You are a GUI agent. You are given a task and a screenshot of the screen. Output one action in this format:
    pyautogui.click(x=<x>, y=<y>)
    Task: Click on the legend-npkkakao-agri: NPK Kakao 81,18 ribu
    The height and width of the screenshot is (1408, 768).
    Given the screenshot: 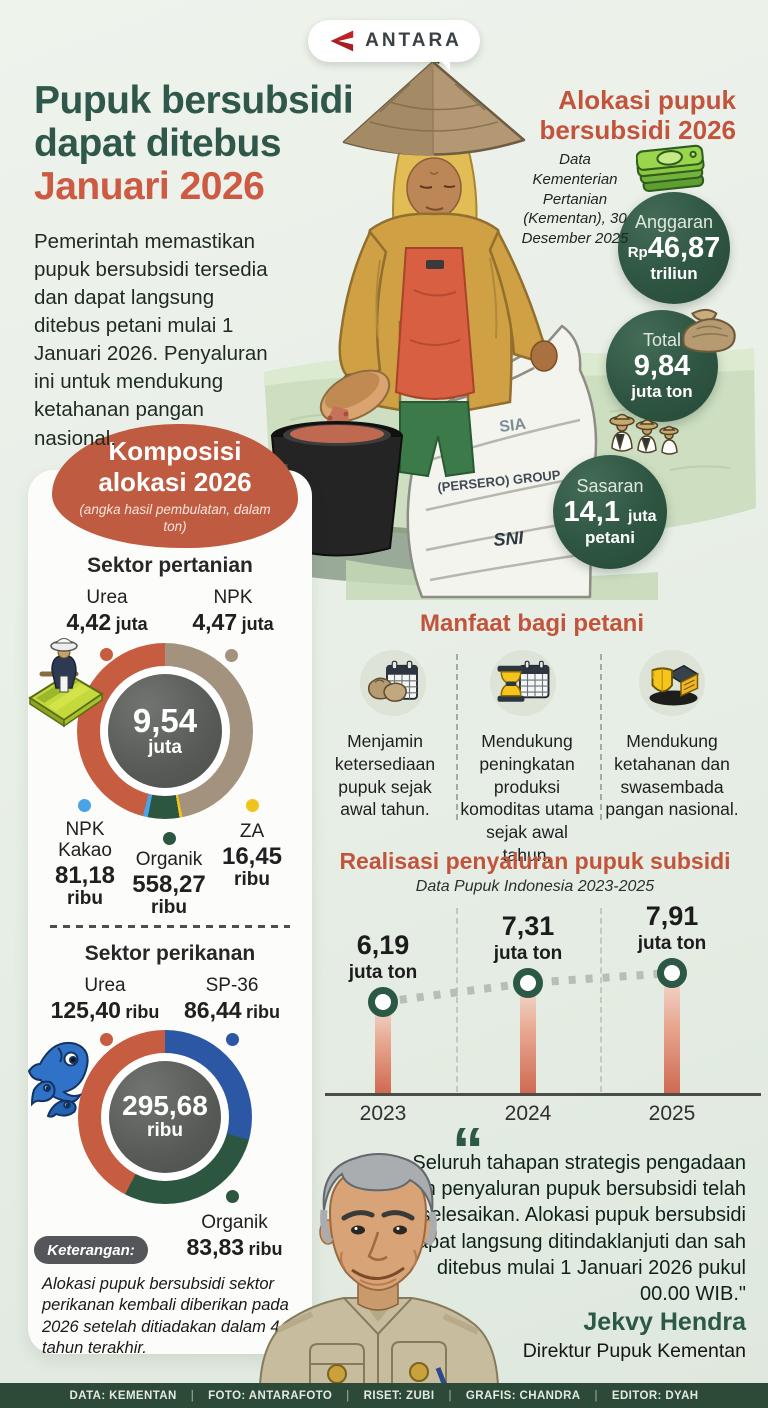 What is the action you would take?
    pyautogui.click(x=85, y=864)
    